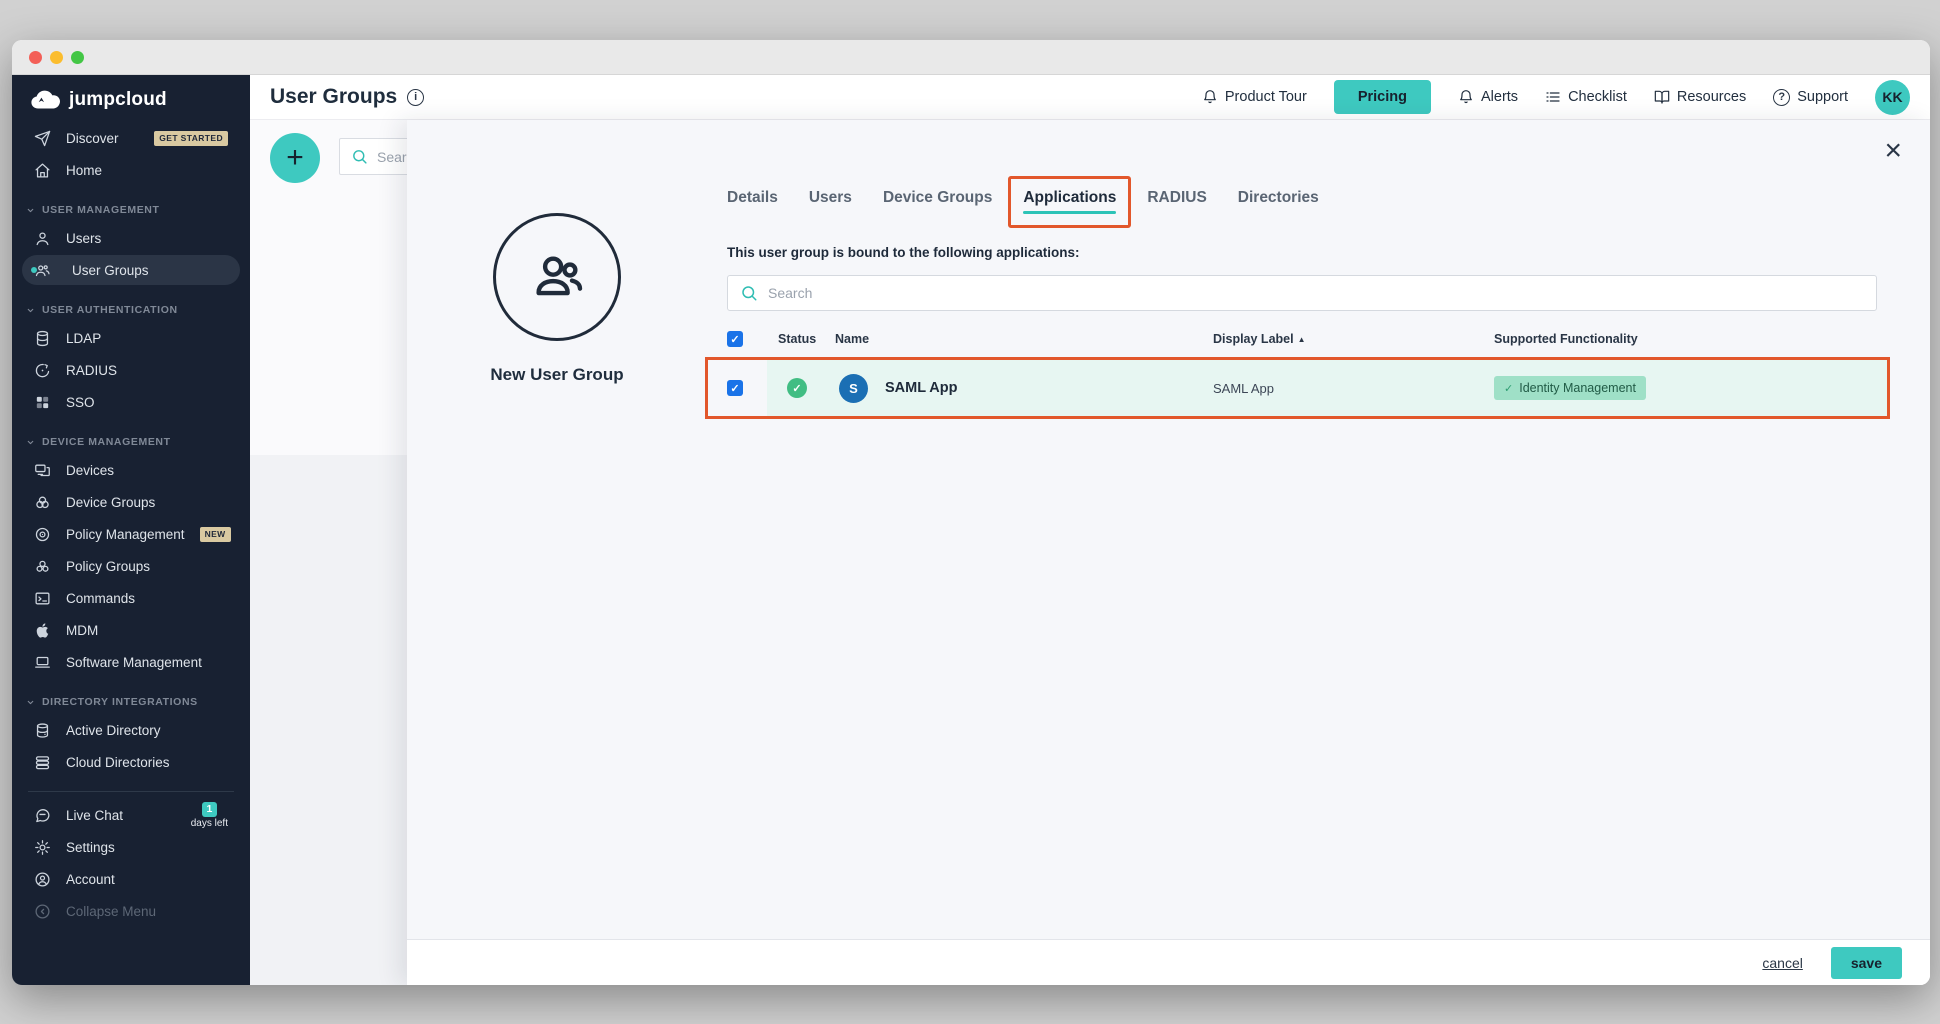 Image resolution: width=1940 pixels, height=1024 pixels. Describe the element at coordinates (1866, 962) in the screenshot. I see `save-button: save` at that location.